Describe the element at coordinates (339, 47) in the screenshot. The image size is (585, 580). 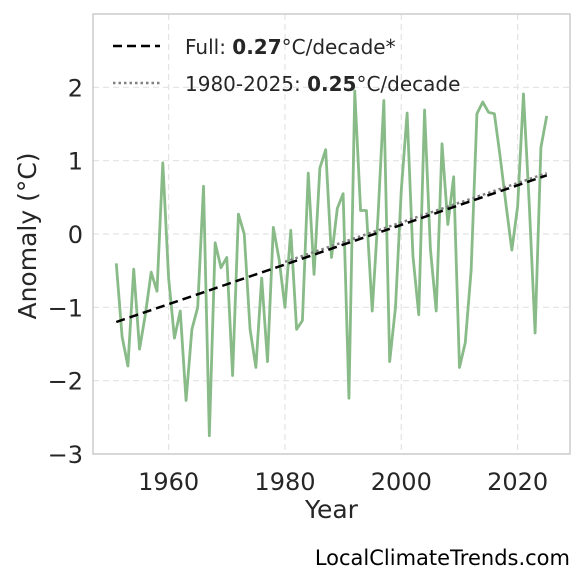
I see `legend-full-suffix: °C/decade*` at that location.